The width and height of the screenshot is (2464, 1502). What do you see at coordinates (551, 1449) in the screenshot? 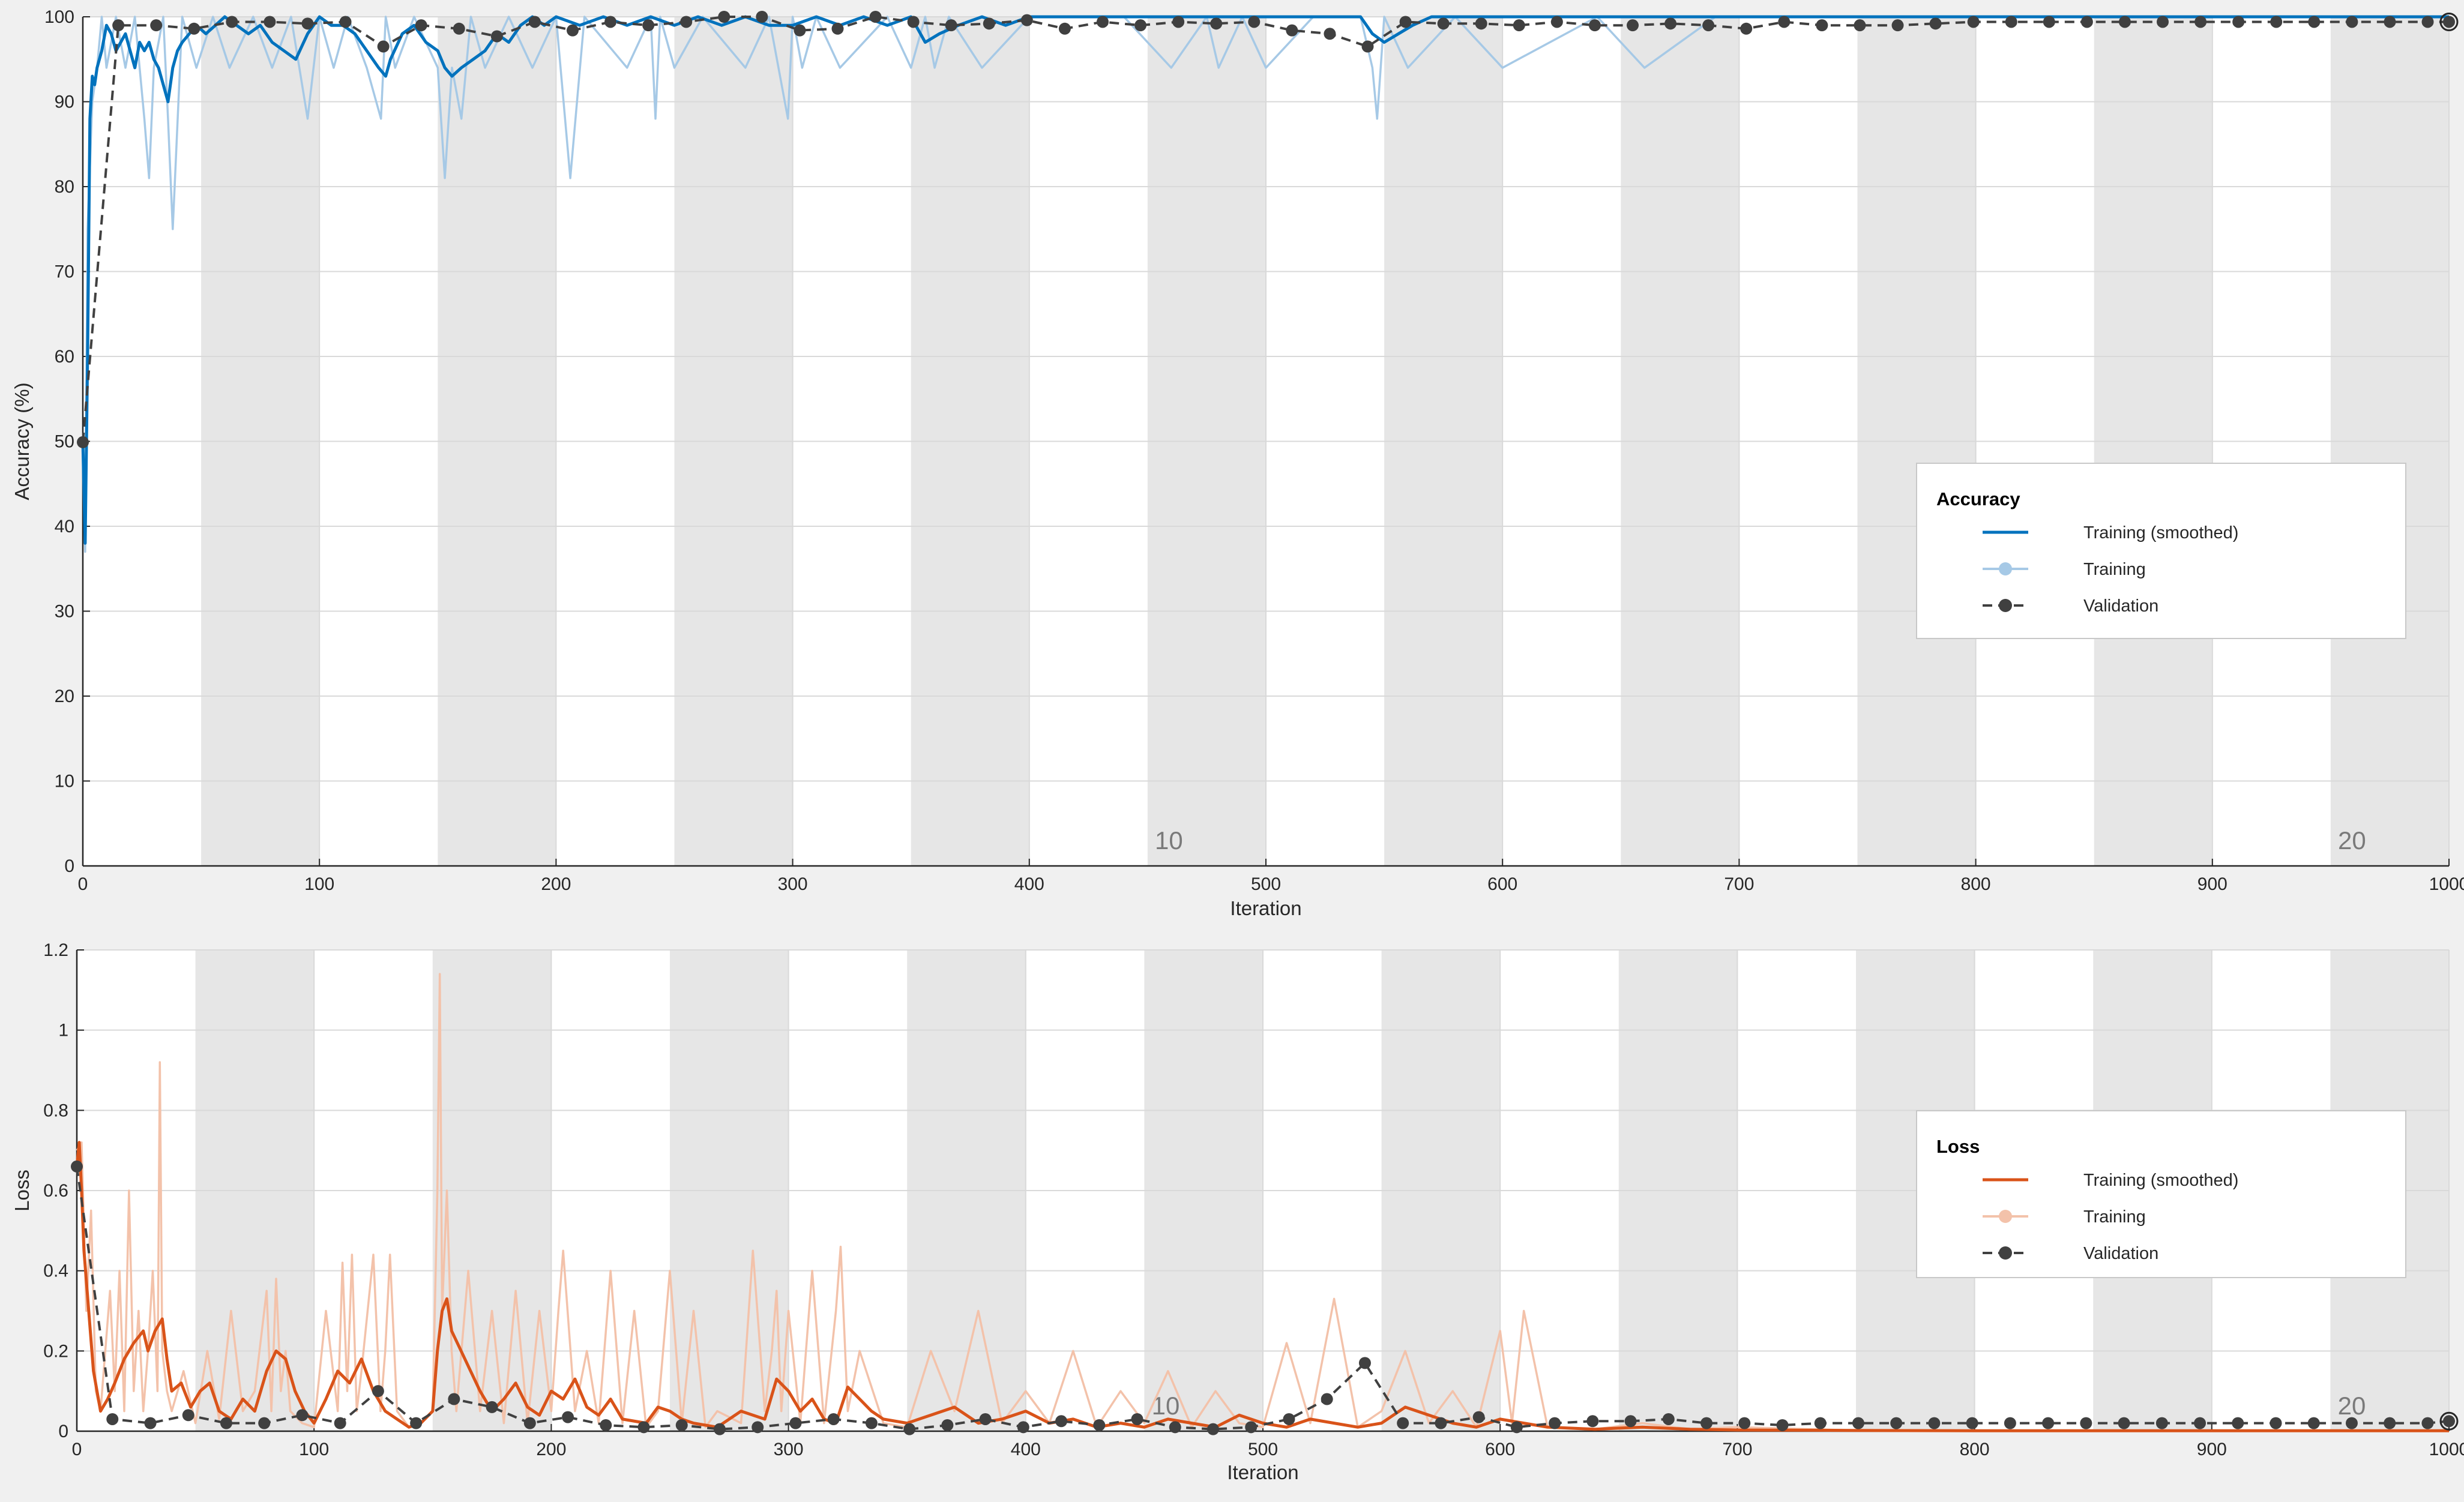
I see `loss-x-tick-label: 200` at bounding box center [551, 1449].